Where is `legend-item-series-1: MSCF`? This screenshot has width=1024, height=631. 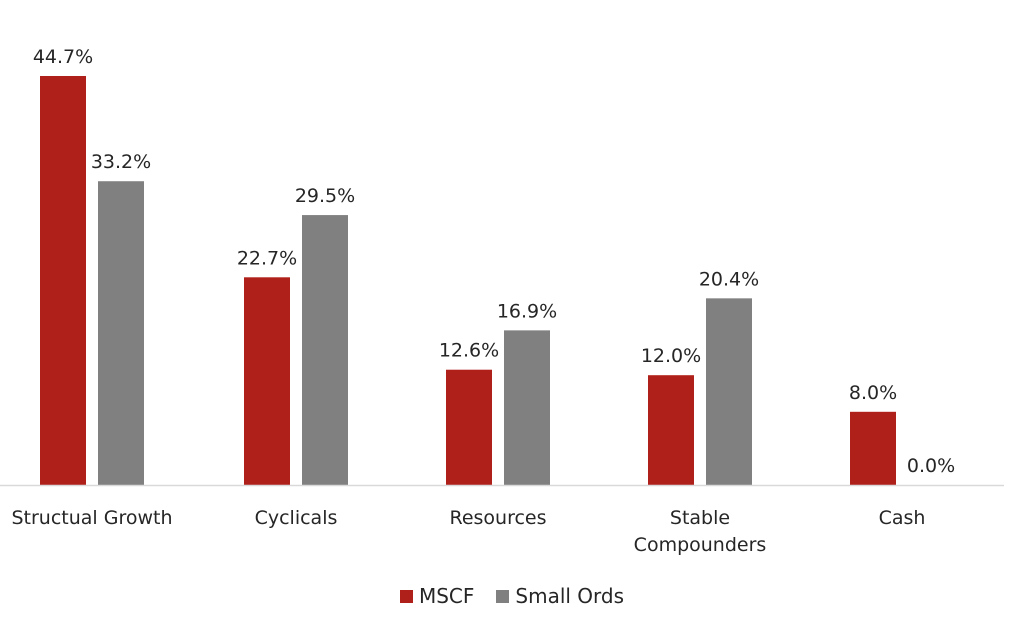
legend-item-series-1: MSCF is located at coordinates (437, 596).